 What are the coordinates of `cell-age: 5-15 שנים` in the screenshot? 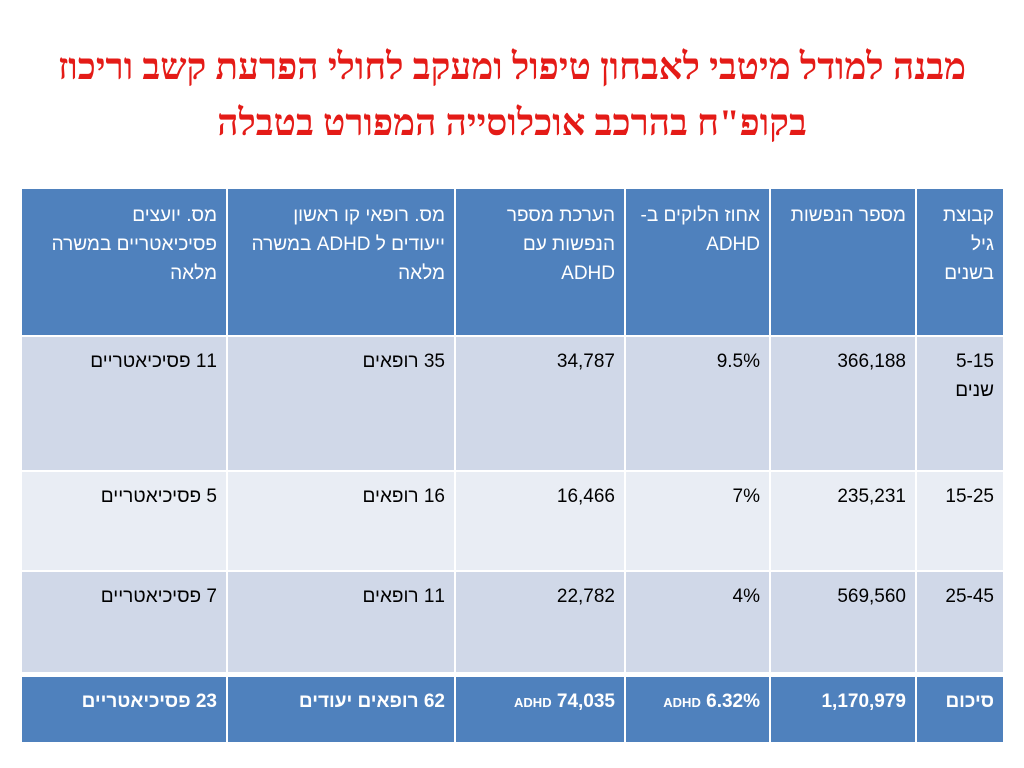 It's located at (960, 403).